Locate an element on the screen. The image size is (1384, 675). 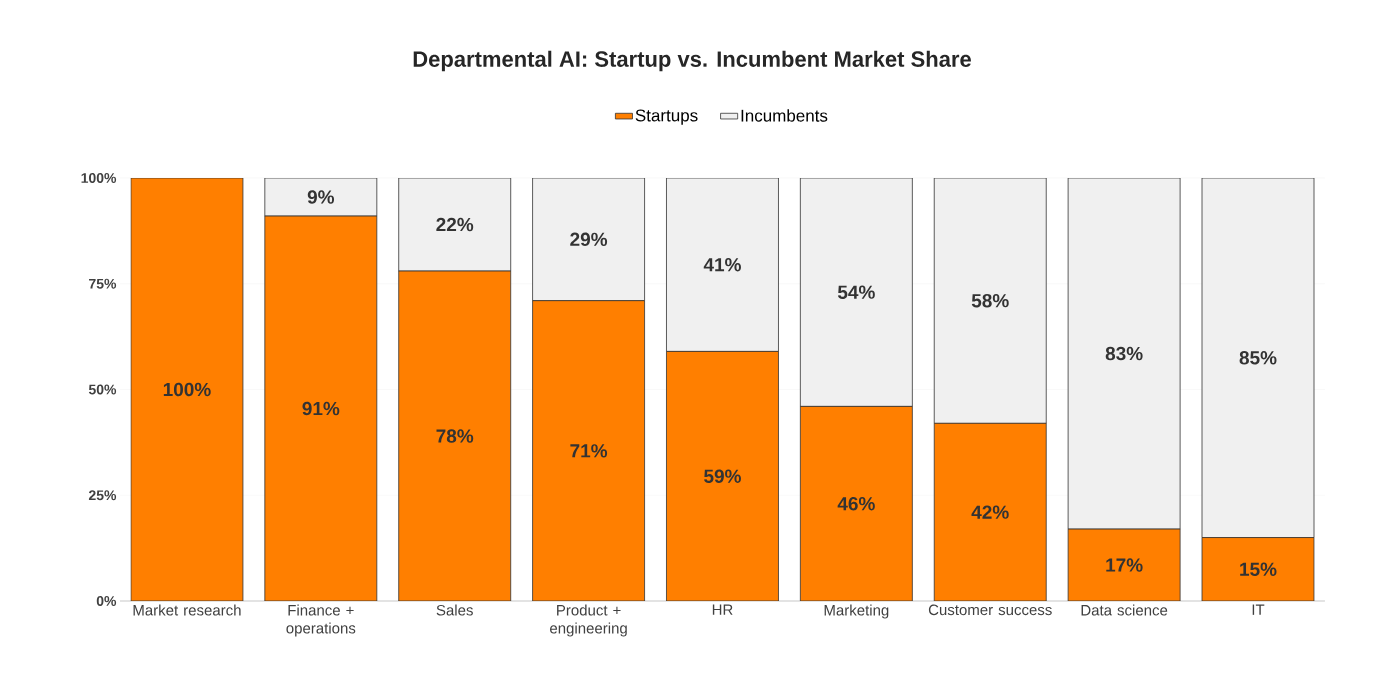
x-tick-label: HR is located at coordinates (722, 609).